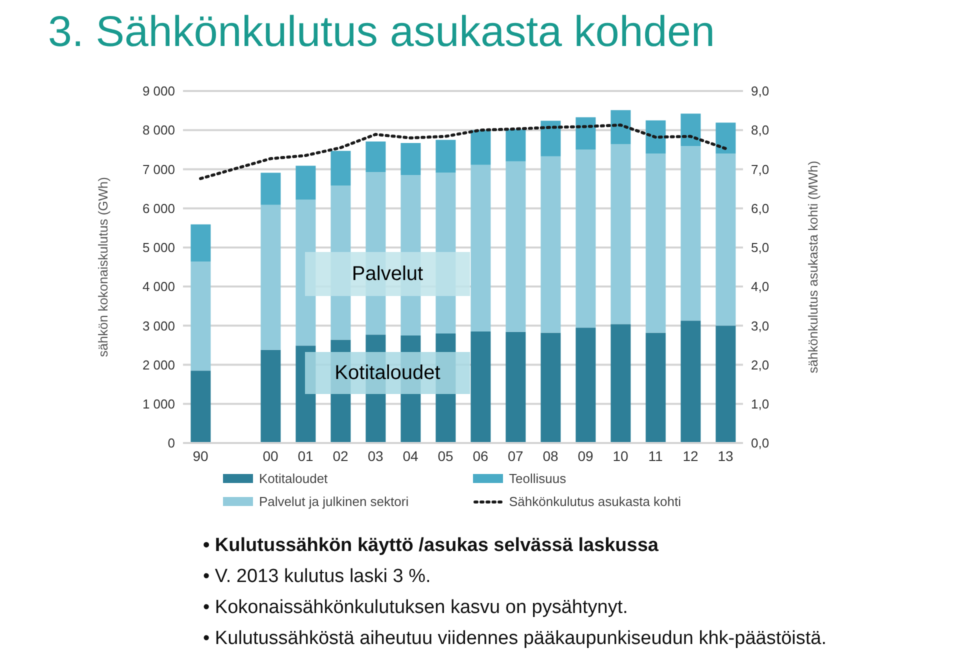  I want to click on legend-label: Kotitaloudet, so click(293, 478).